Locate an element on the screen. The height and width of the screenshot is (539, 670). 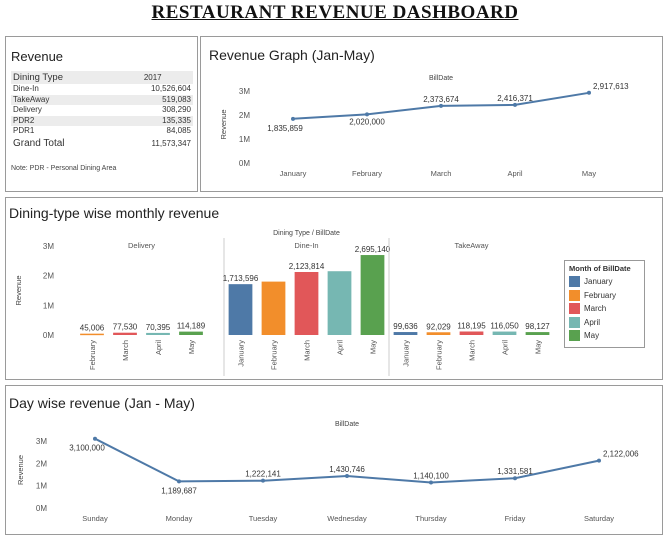
bar-value-label: 70,395 is located at coordinates (158, 327).